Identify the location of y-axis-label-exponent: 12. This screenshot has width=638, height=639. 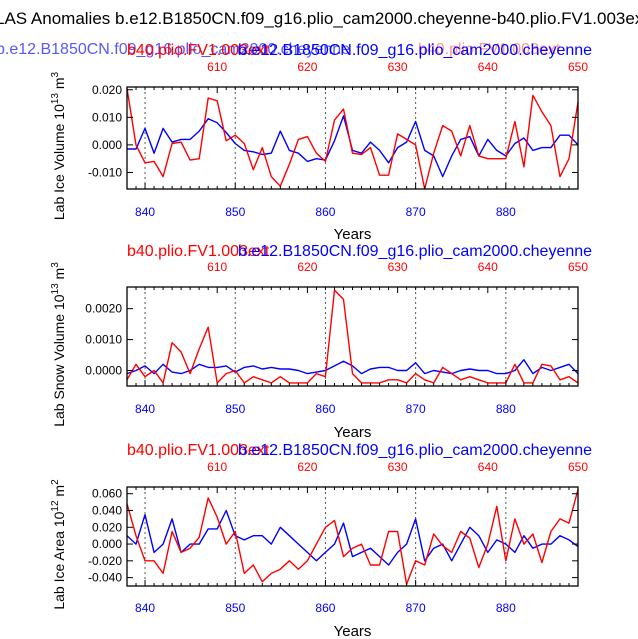
(55, 506).